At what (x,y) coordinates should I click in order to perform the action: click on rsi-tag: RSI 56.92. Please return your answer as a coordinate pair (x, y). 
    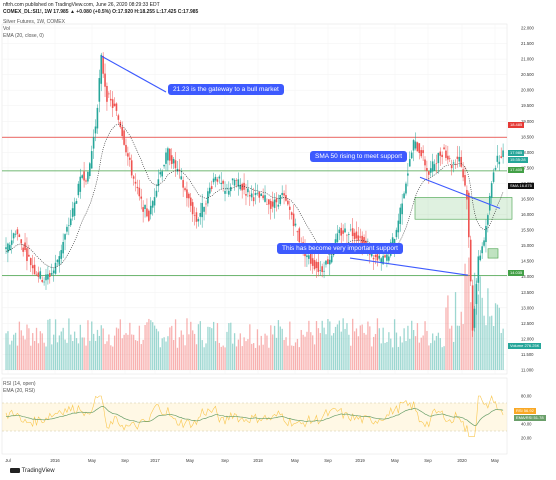
    Looking at the image, I should click on (525, 411).